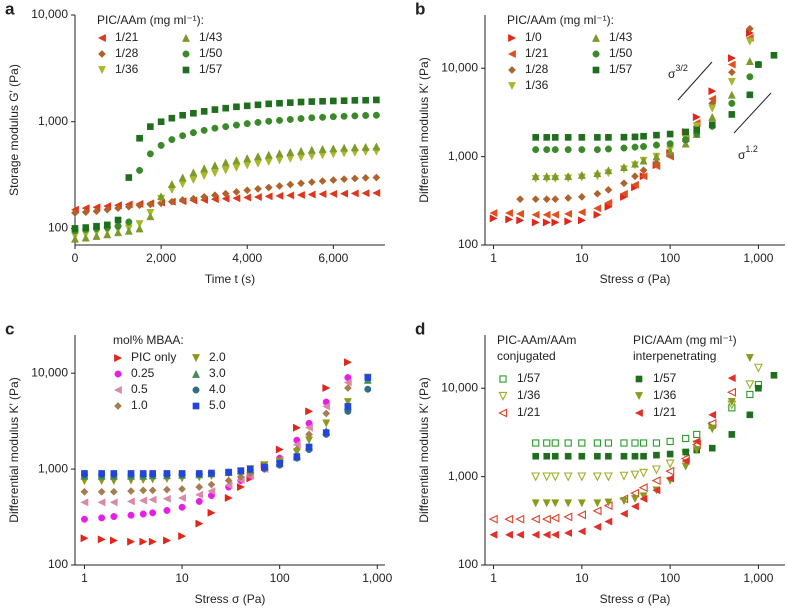 This screenshot has width=788, height=611. I want to click on y-axis-title: Differential modulus K′ (Pa), so click(424, 129).